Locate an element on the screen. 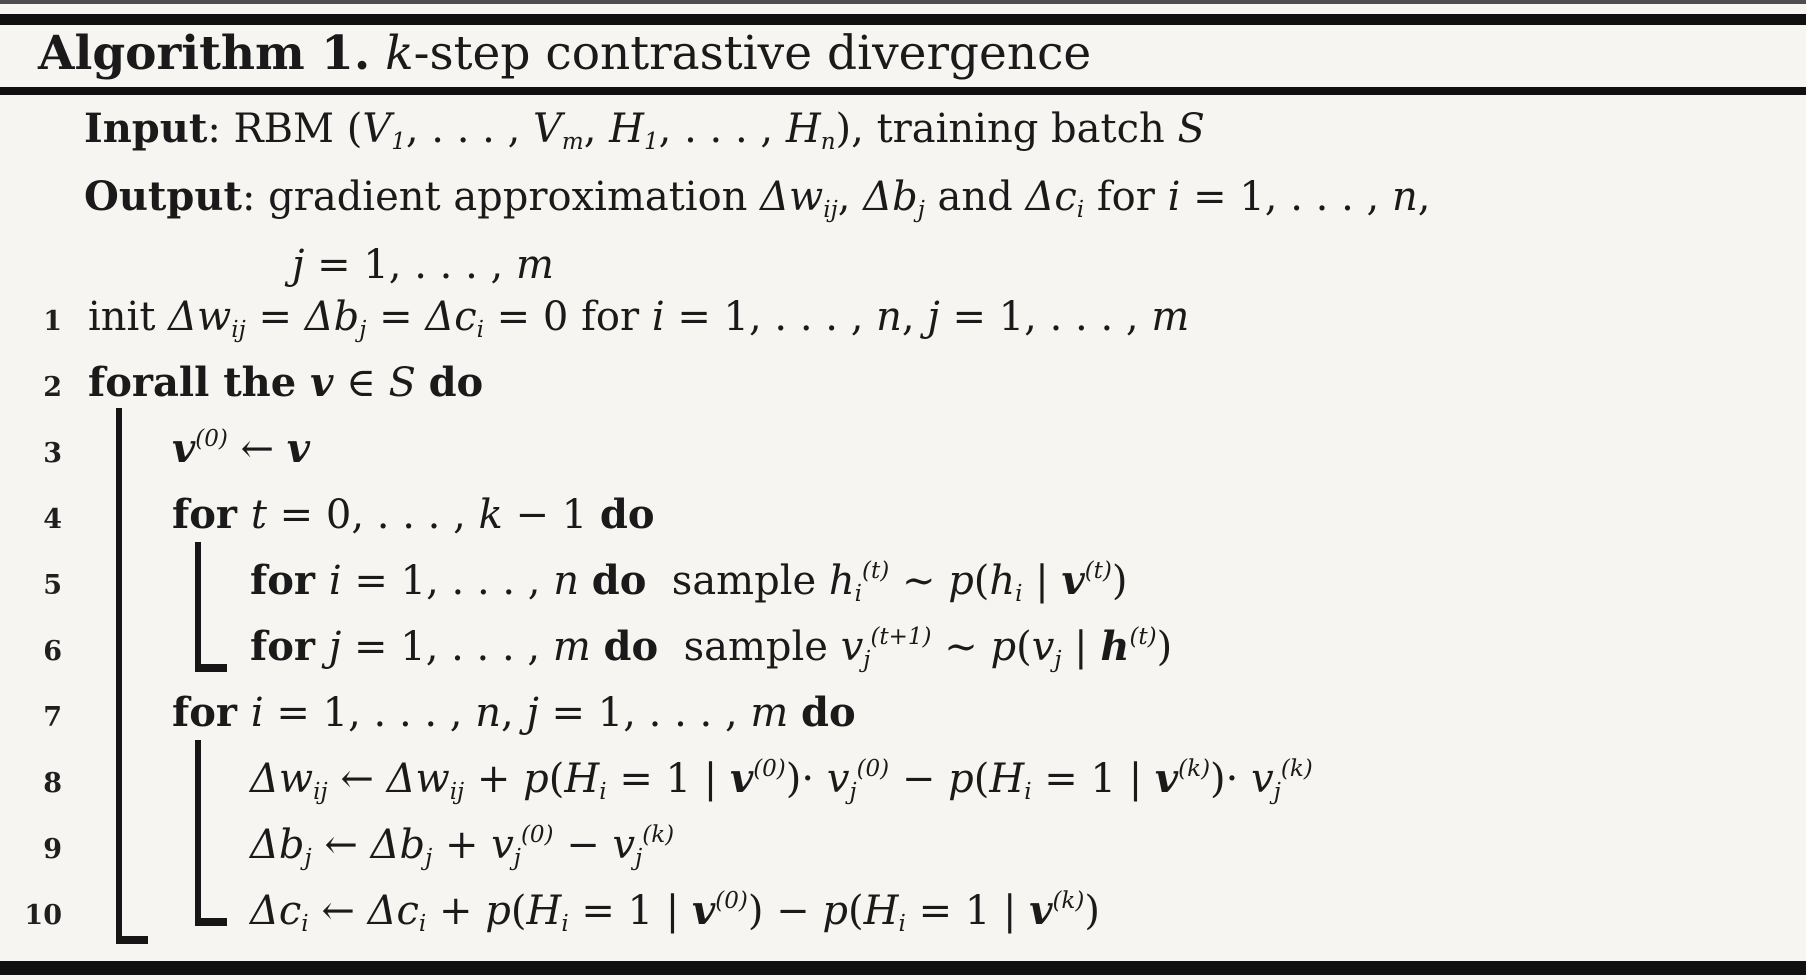  text-segment: init is located at coordinates (128, 317).